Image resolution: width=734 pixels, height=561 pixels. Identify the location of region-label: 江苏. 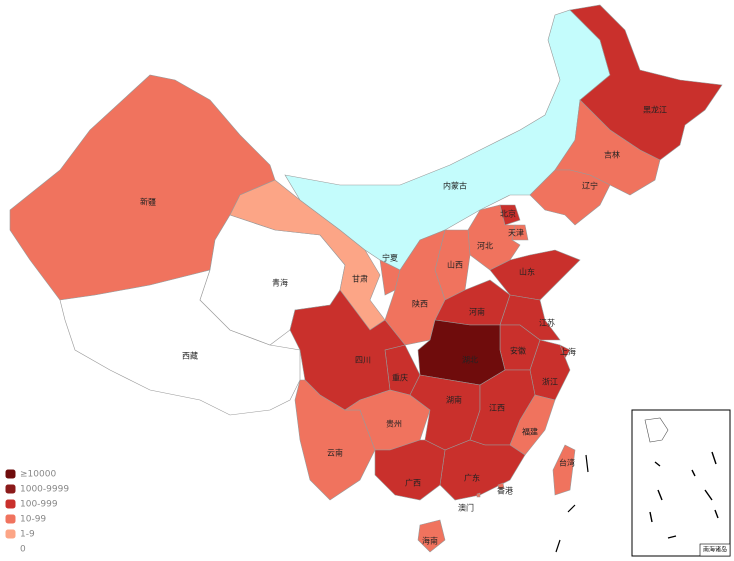
(547, 323).